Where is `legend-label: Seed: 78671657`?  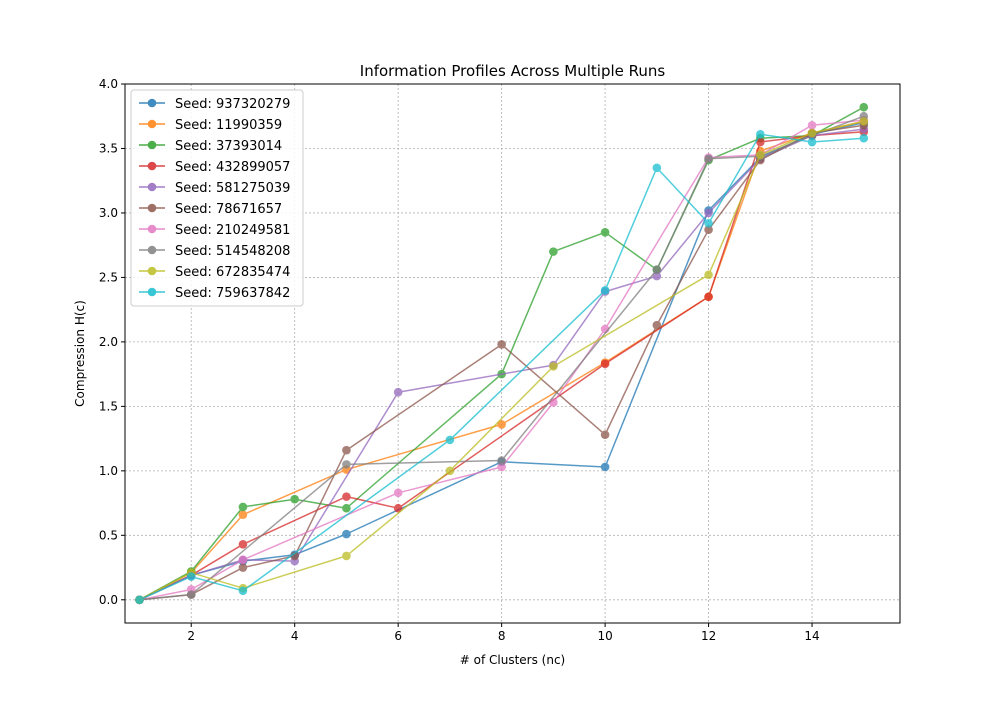
legend-label: Seed: 78671657 is located at coordinates (228, 209).